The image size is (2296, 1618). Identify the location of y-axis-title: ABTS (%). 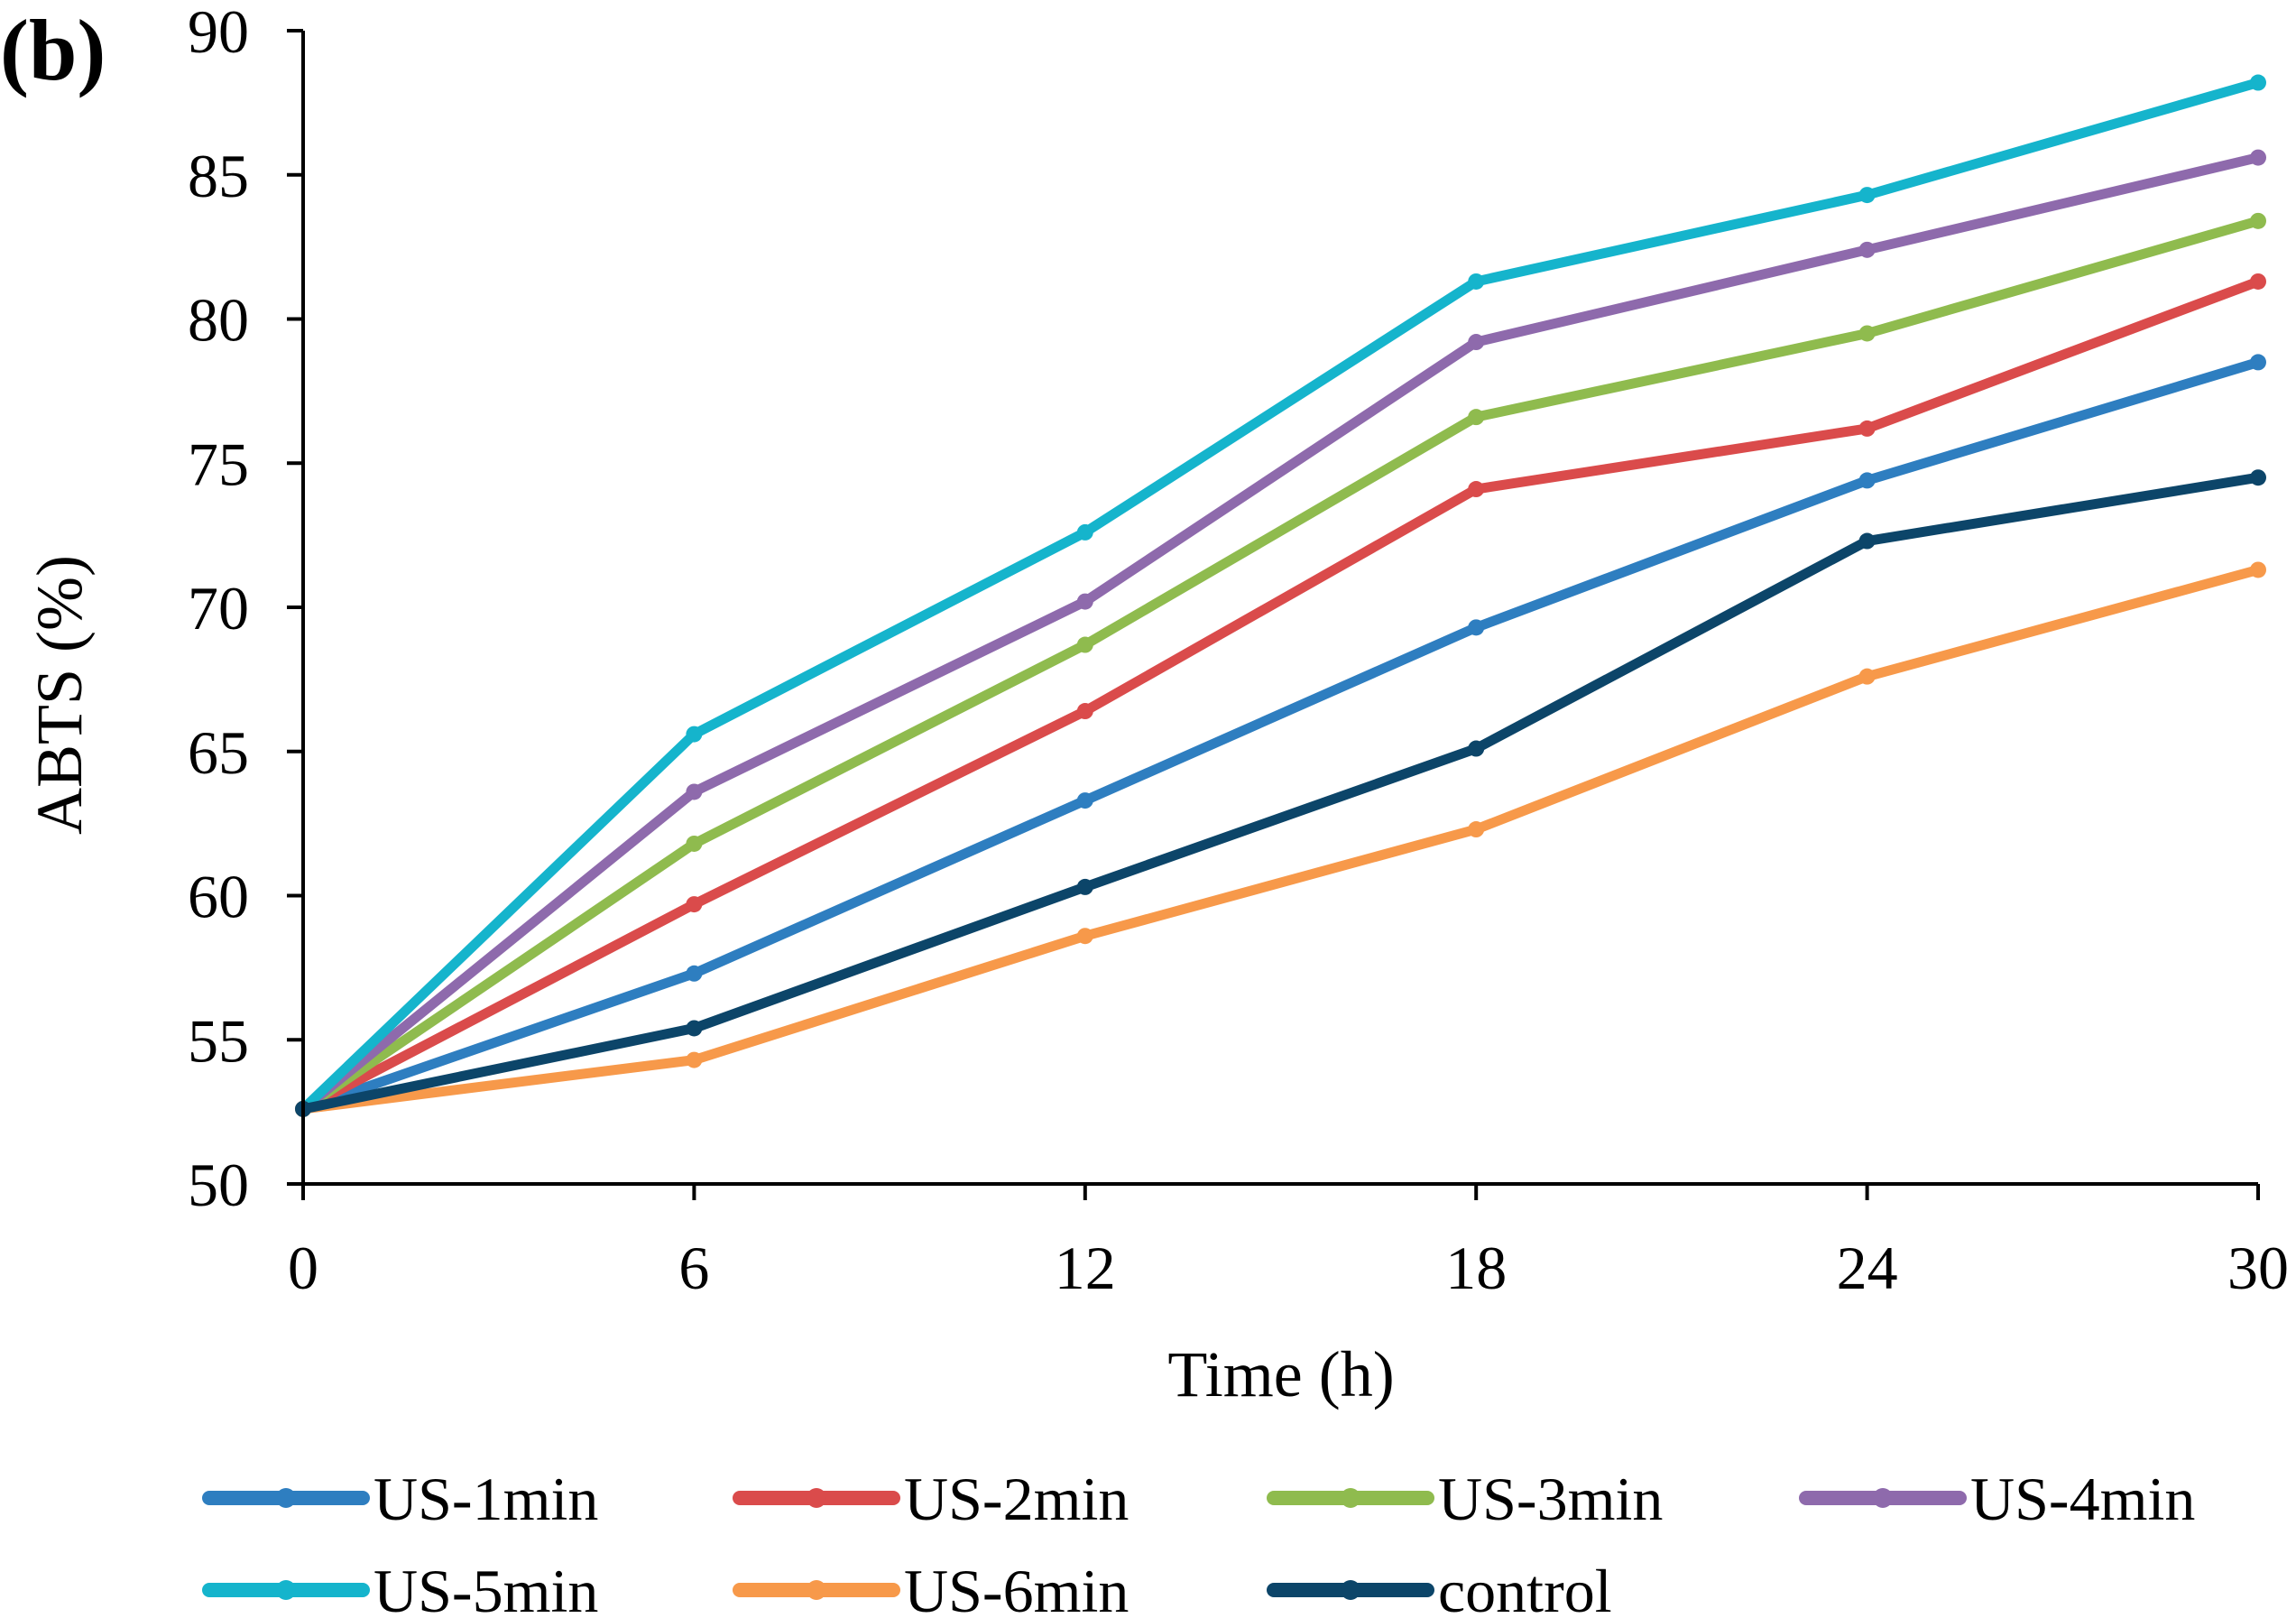
(59, 695).